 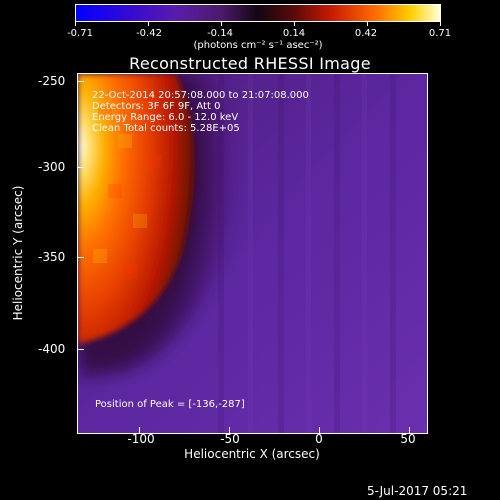 What do you see at coordinates (52, 257) in the screenshot?
I see `y-tick-label: -350` at bounding box center [52, 257].